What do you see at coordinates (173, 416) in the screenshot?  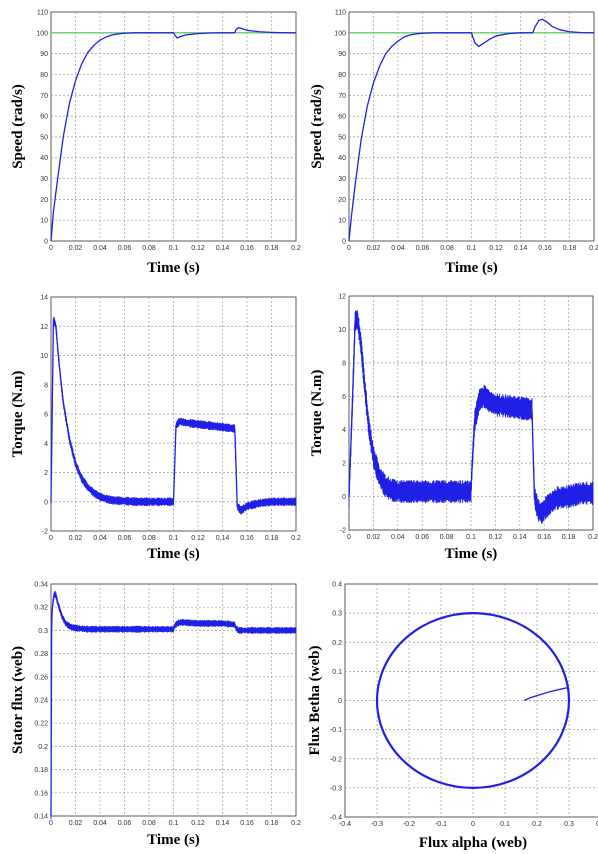 I see `series-ripple` at bounding box center [173, 416].